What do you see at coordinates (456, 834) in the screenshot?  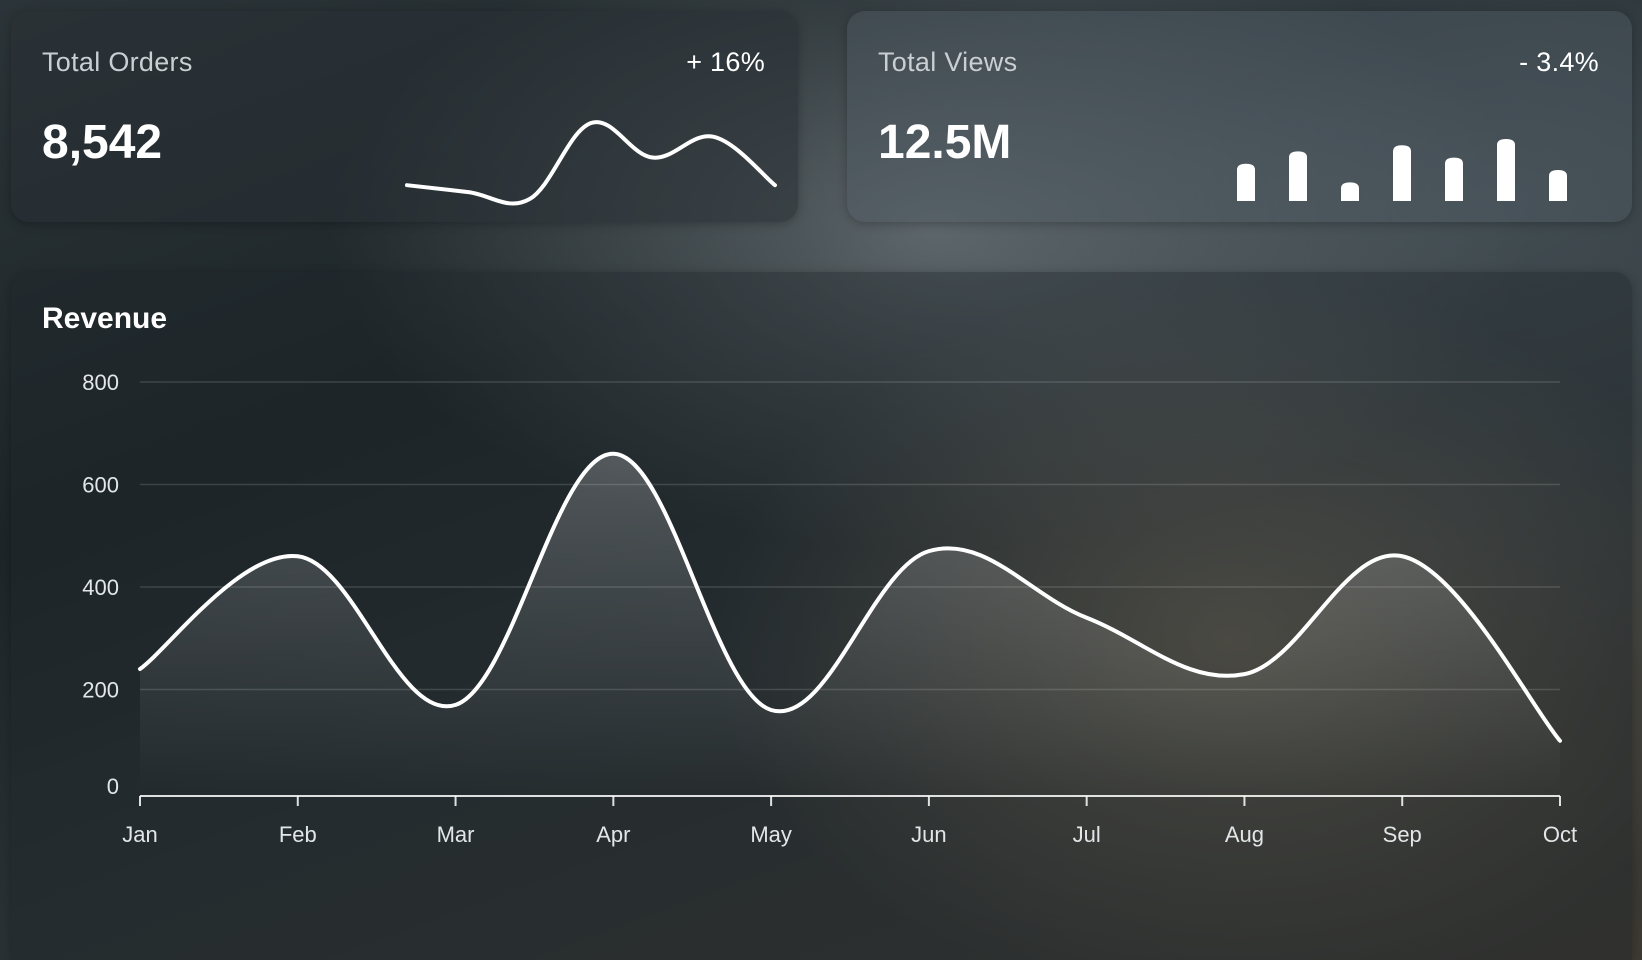 I see `x-tick-label: Mar` at bounding box center [456, 834].